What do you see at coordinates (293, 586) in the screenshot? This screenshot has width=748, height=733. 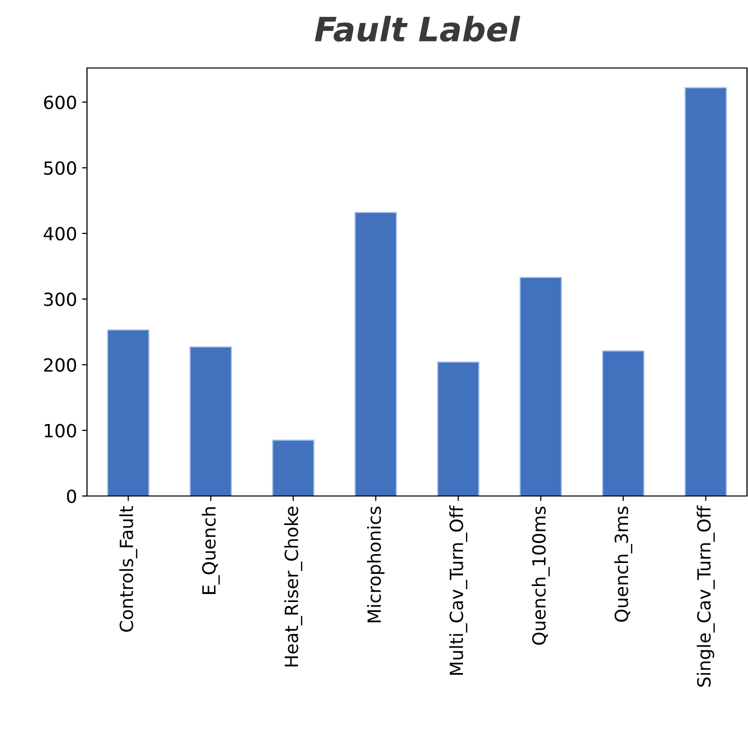 I see `x-tick-label: Heat_Riser_Choke` at bounding box center [293, 586].